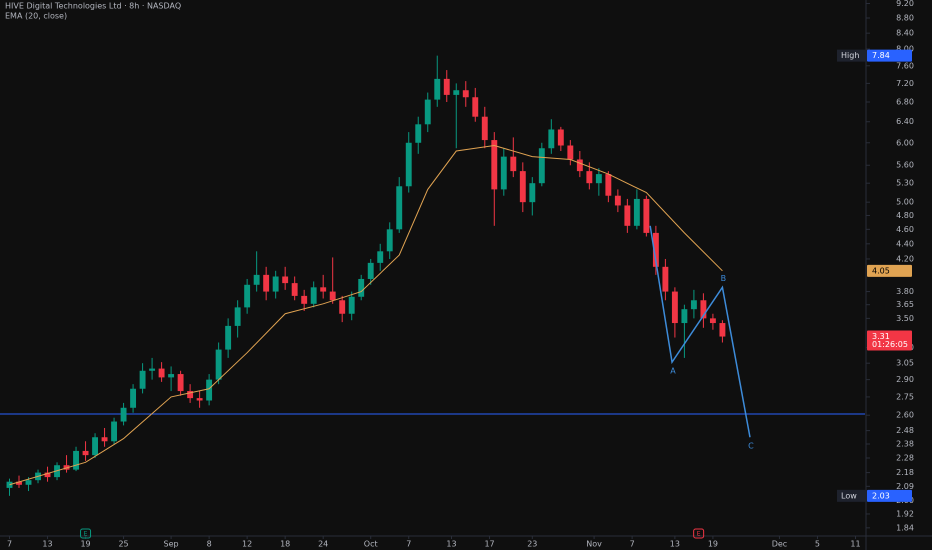 The height and width of the screenshot is (550, 932). What do you see at coordinates (905, 202) in the screenshot?
I see `y-tick-label: 5.00` at bounding box center [905, 202].